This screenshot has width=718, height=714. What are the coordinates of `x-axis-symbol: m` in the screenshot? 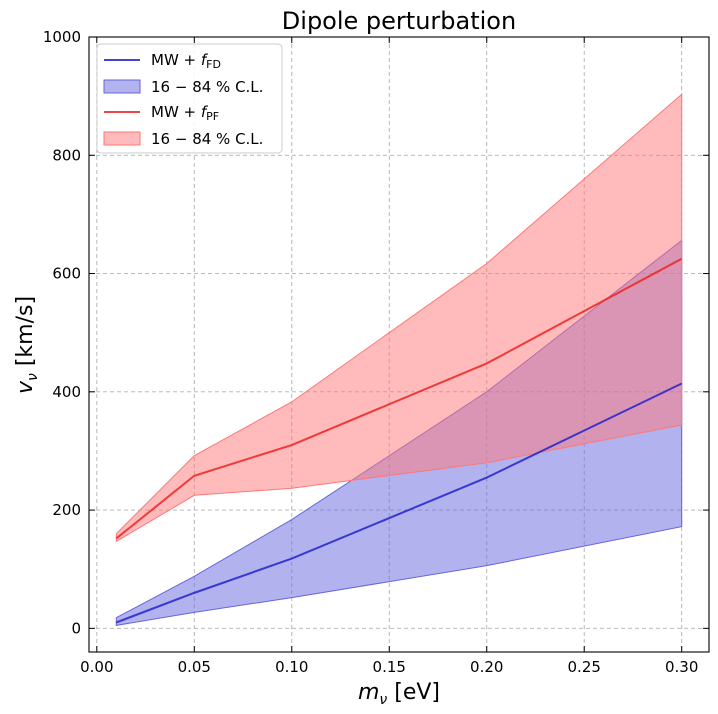 It's located at (368, 692).